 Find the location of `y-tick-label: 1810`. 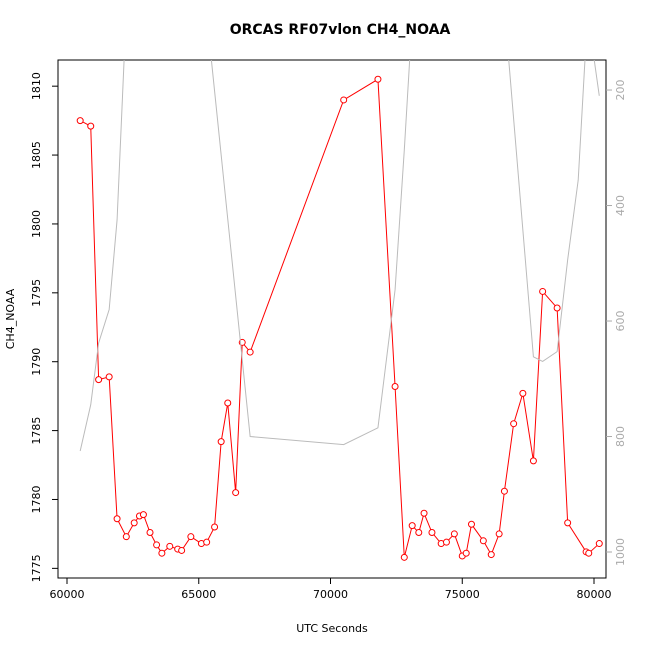

y-tick-label: 1810 is located at coordinates (36, 86).